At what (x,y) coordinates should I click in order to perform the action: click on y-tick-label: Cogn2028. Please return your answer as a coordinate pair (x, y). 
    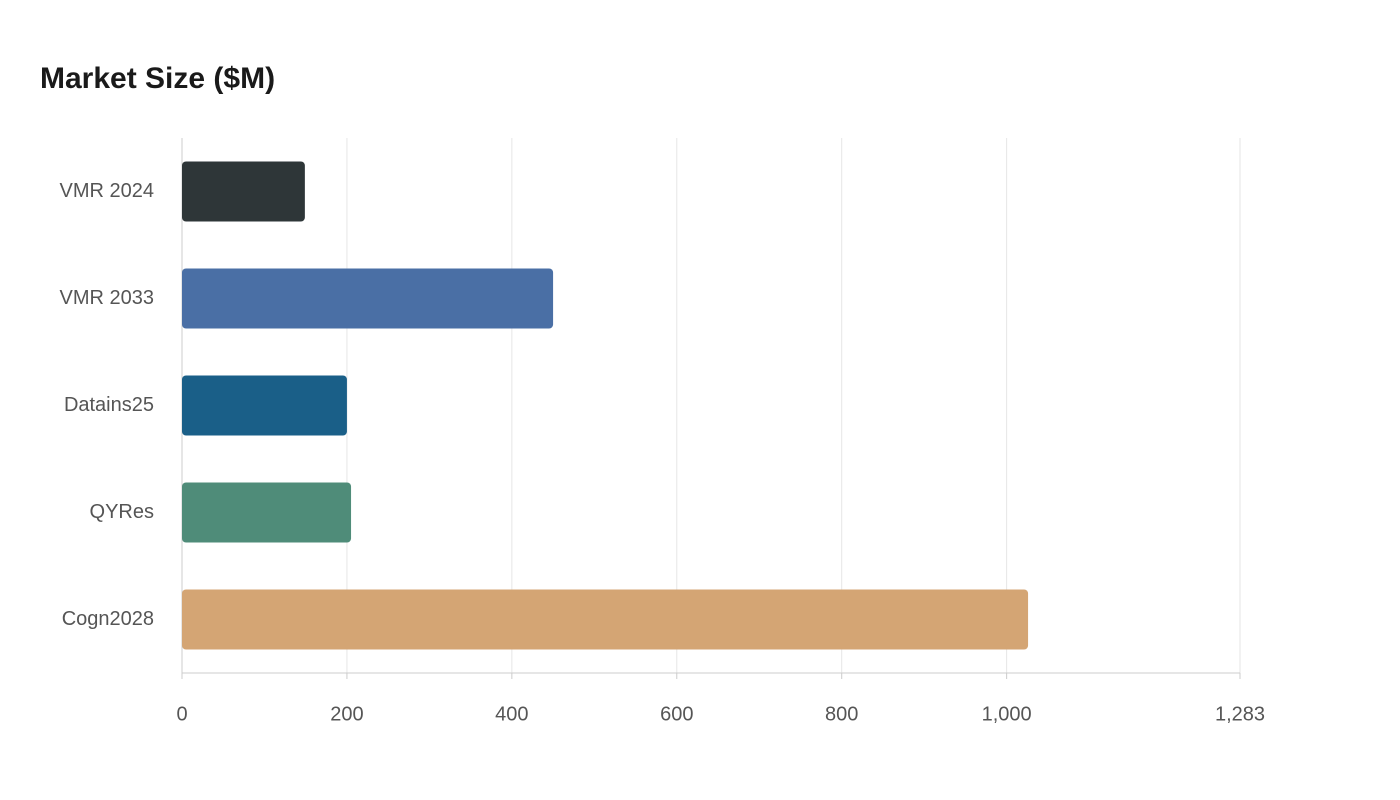
    Looking at the image, I should click on (108, 619).